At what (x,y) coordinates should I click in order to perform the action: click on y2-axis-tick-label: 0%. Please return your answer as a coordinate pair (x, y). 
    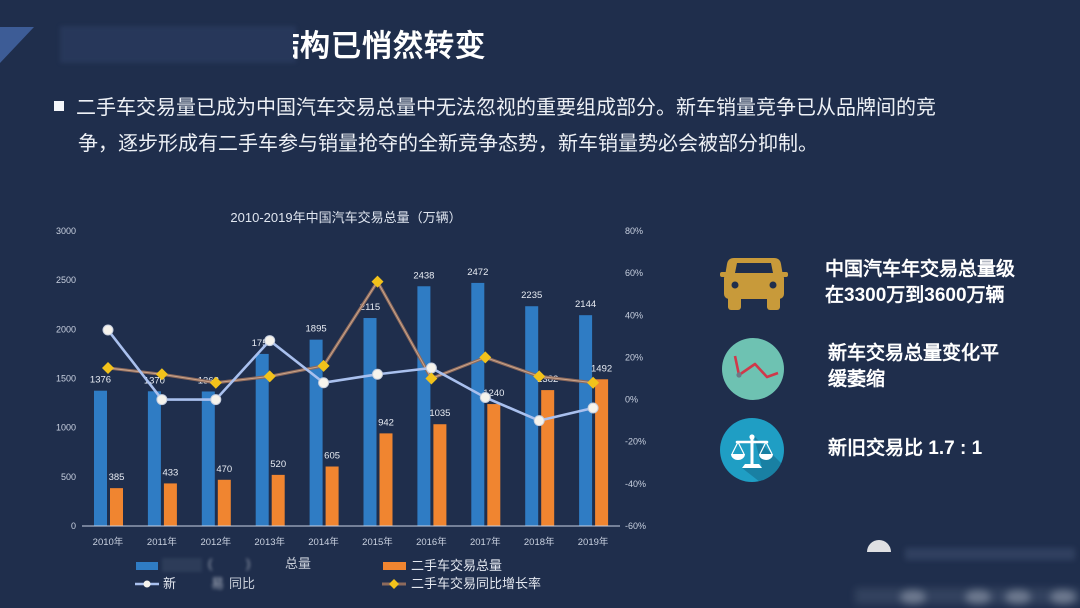
    Looking at the image, I should click on (631, 400).